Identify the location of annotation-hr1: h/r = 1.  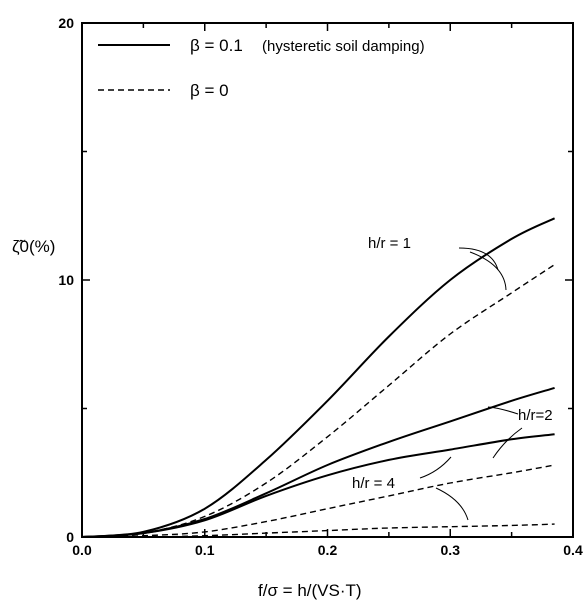
(389, 243).